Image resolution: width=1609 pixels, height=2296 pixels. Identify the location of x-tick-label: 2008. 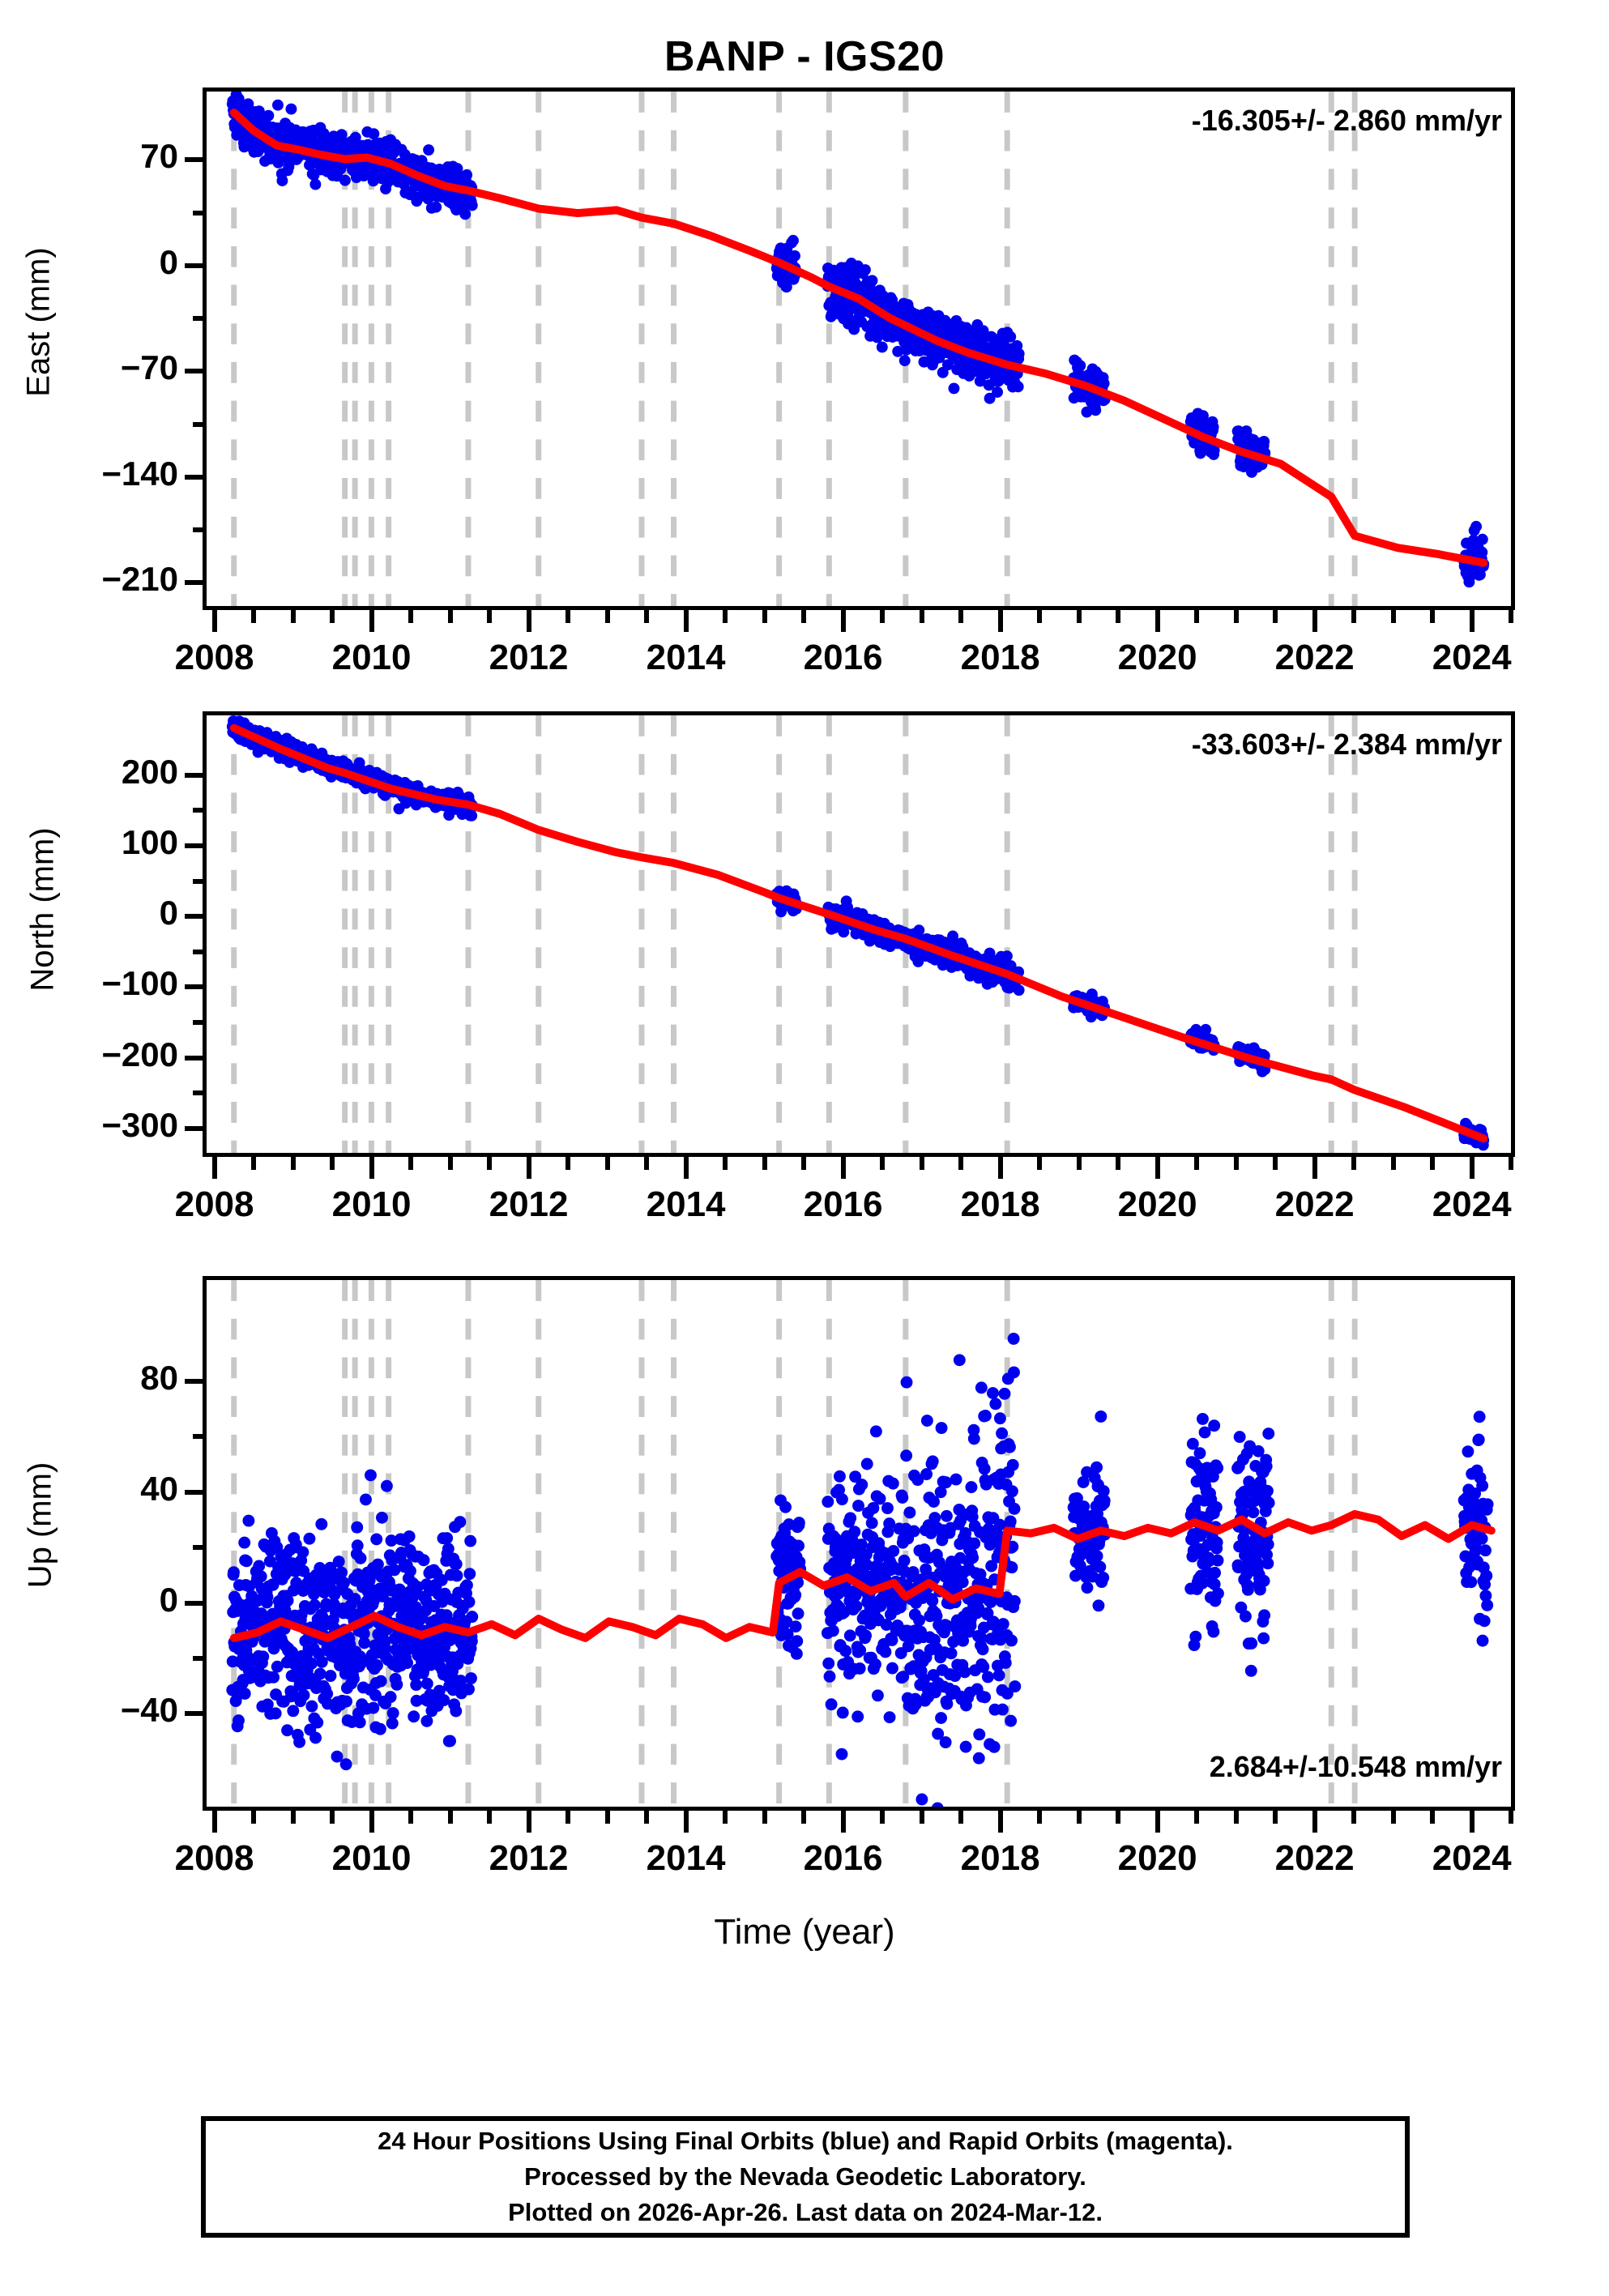
(214, 657).